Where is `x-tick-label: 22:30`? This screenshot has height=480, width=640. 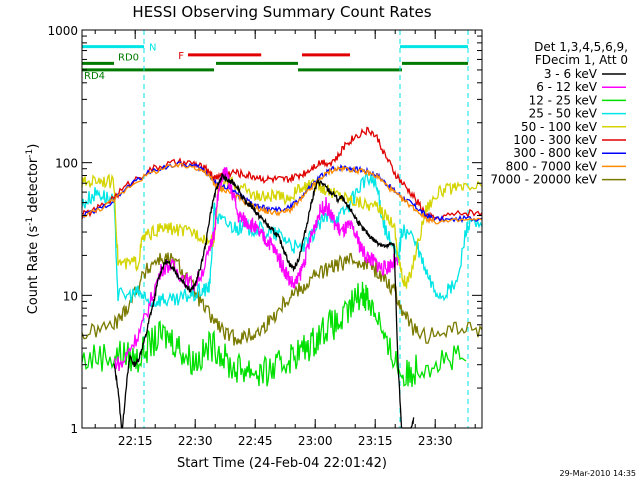
x-tick-label: 22:30 is located at coordinates (195, 441).